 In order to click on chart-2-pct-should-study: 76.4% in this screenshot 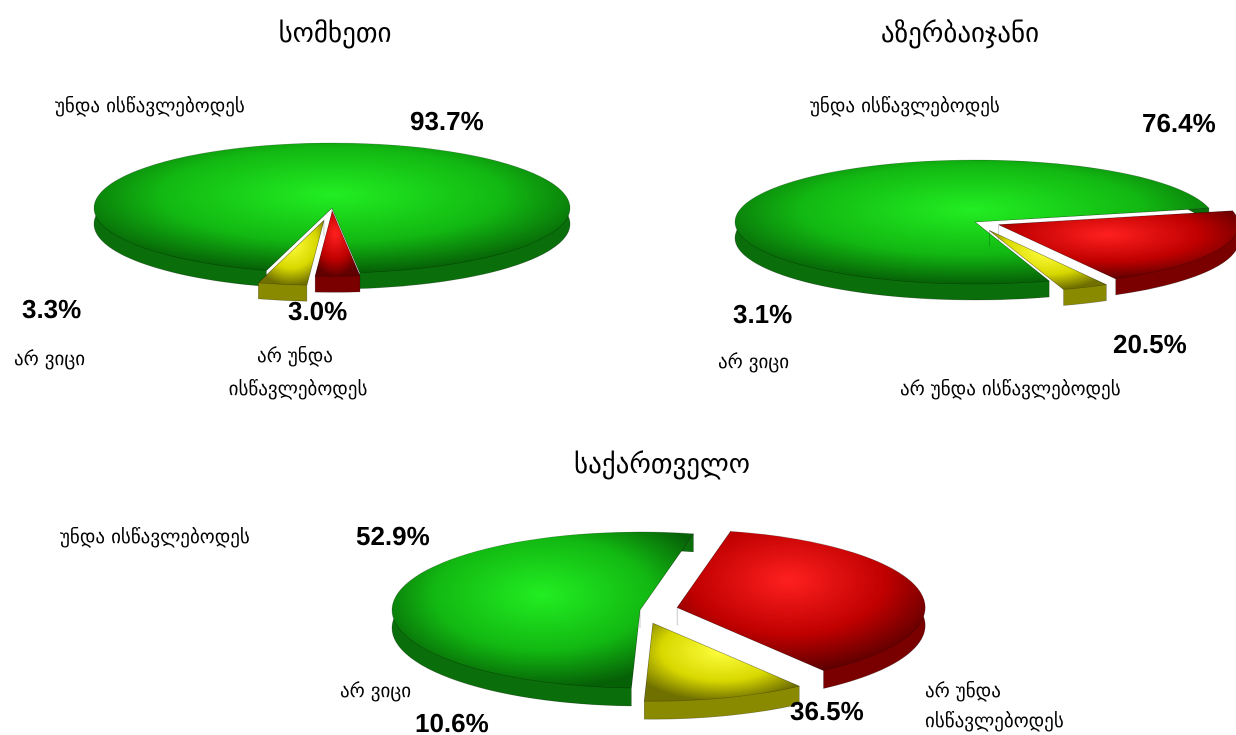, I will do `click(1179, 123)`.